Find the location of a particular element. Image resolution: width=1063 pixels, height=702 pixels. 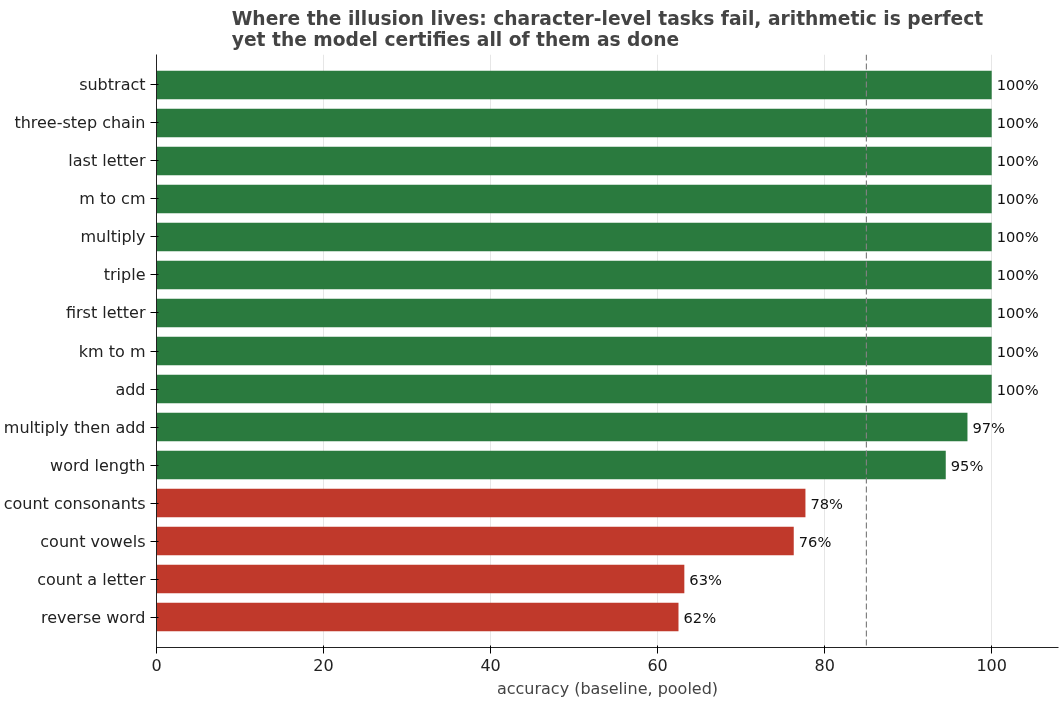

y-tick-label: three-step chain is located at coordinates (80, 123).